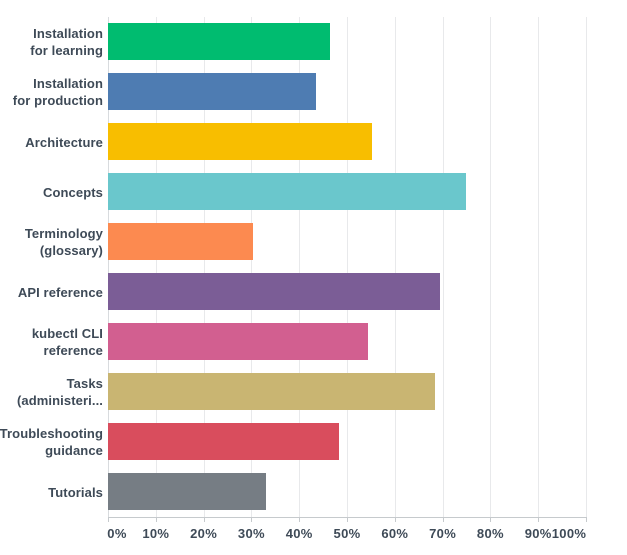 The image size is (627, 555). I want to click on category-label-line: Tasks, so click(84, 383).